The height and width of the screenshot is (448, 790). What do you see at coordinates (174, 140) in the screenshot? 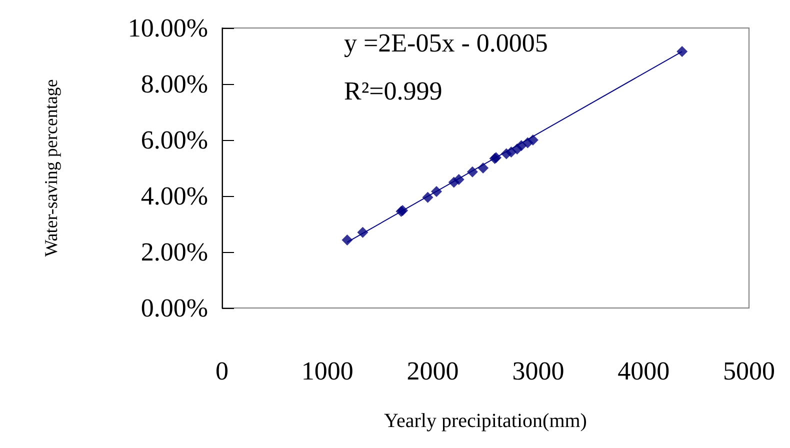
I see `y-tick-label: 6.00%` at bounding box center [174, 140].